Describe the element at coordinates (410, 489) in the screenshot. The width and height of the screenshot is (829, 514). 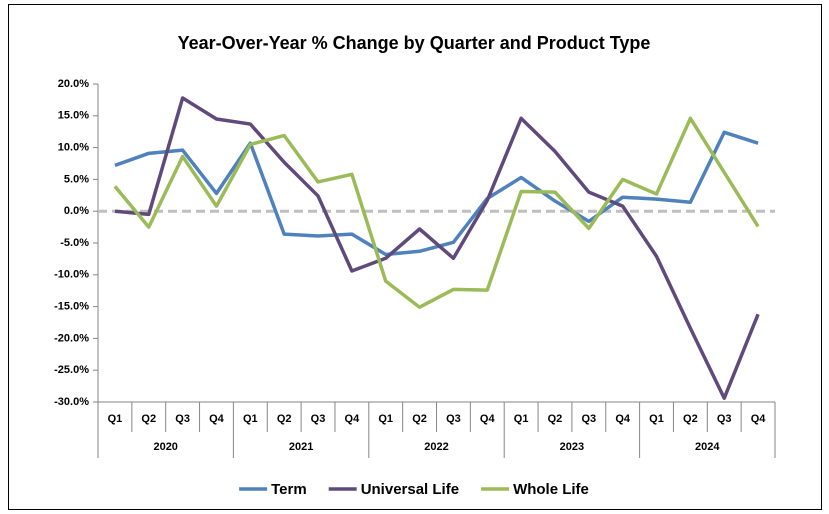
I see `legend-label: Universal Life` at that location.